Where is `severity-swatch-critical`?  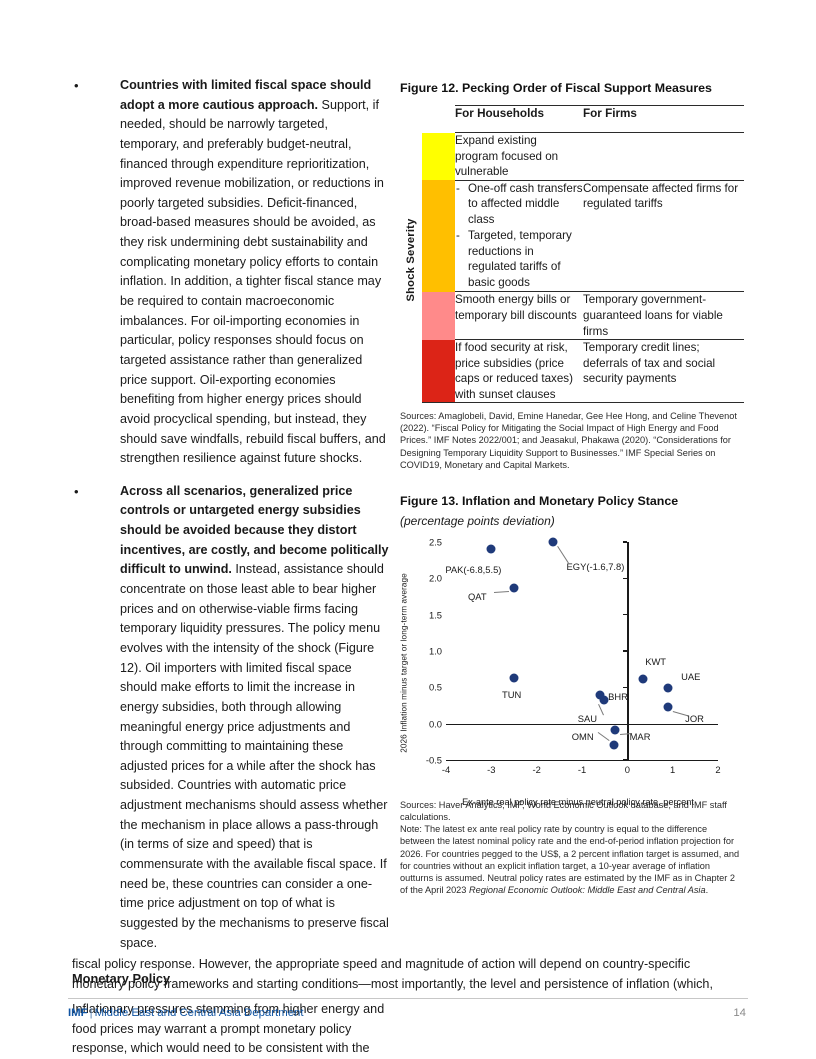 severity-swatch-critical is located at coordinates (438, 371).